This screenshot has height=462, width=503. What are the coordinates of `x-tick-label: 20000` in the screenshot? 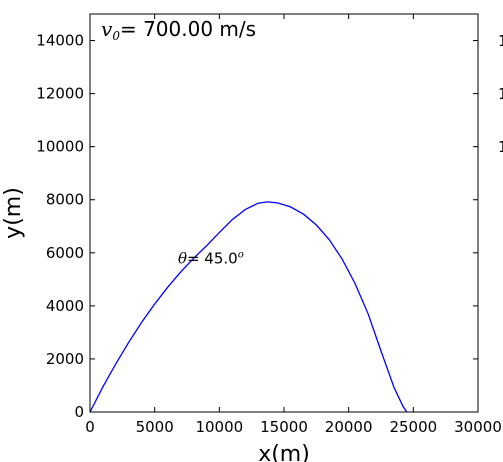 It's located at (349, 427).